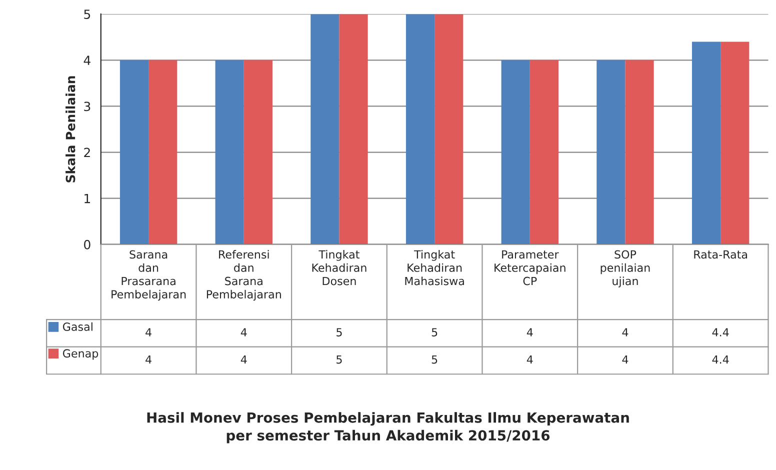  Describe the element at coordinates (80, 354) in the screenshot. I see `legend-label: Genap` at that location.